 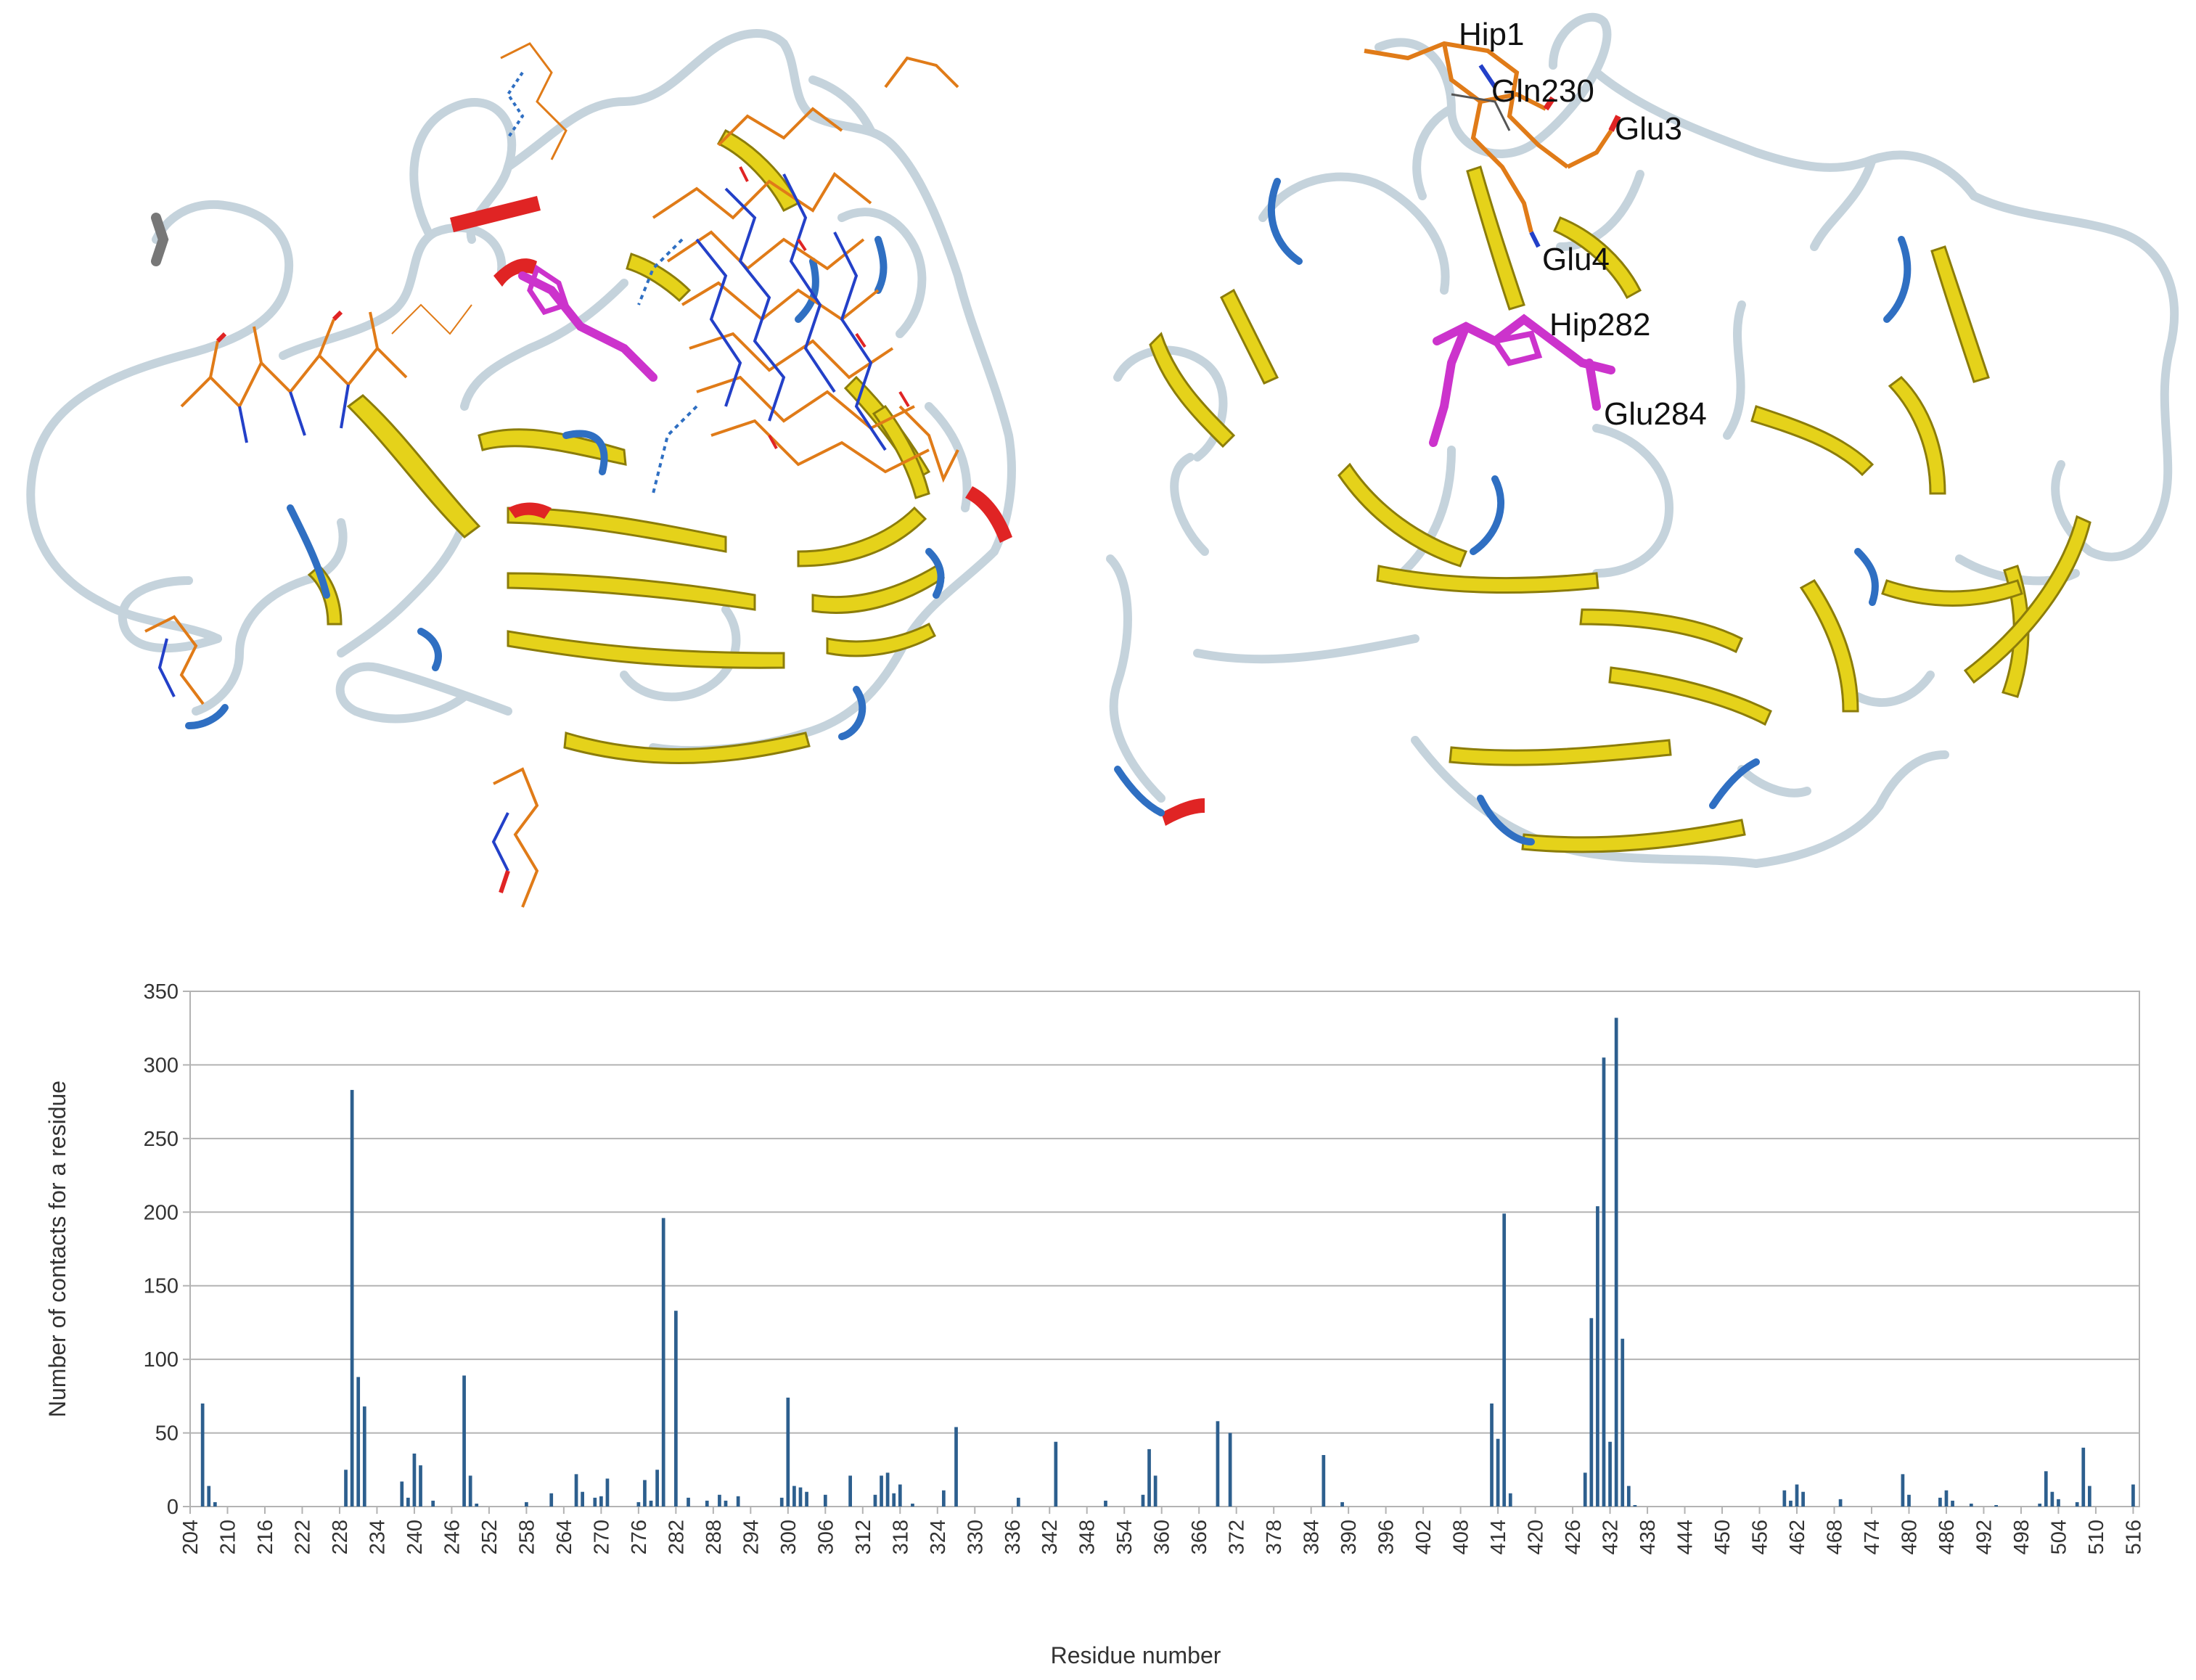 What do you see at coordinates (1576, 260) in the screenshot?
I see `residue-label-glu4: Glu4` at bounding box center [1576, 260].